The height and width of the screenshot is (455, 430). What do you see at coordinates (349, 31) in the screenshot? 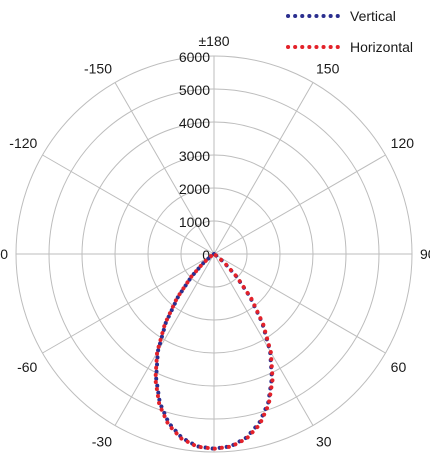
I see `legend: Vertical Horizontal` at bounding box center [349, 31].